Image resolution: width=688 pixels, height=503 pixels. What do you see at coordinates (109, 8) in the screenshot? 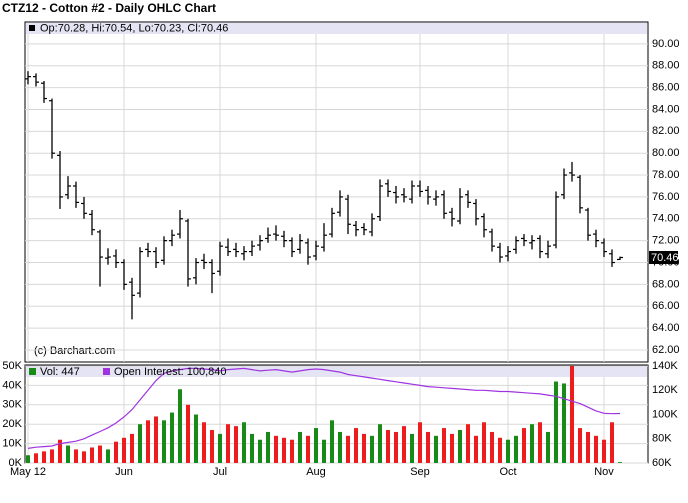
I see `chart-title: CTZ12 - Cotton #2 - Daily OHLC Chart` at bounding box center [109, 8].